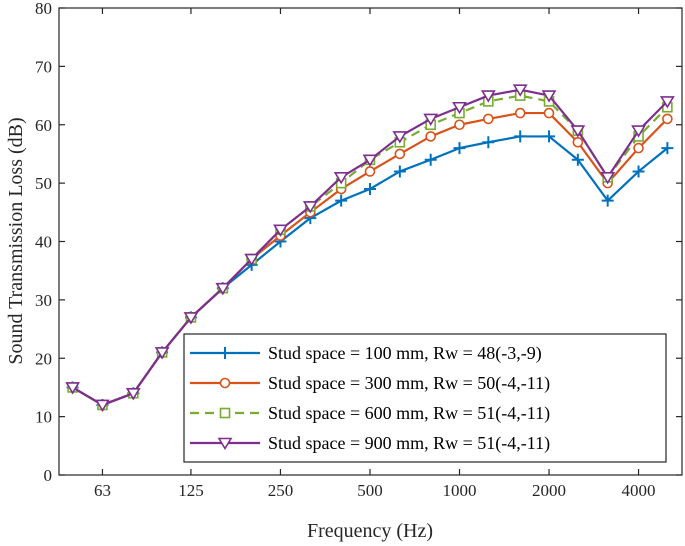 The image size is (685, 546). What do you see at coordinates (460, 490) in the screenshot?
I see `x-tick-label-1000: 1000` at bounding box center [460, 490].